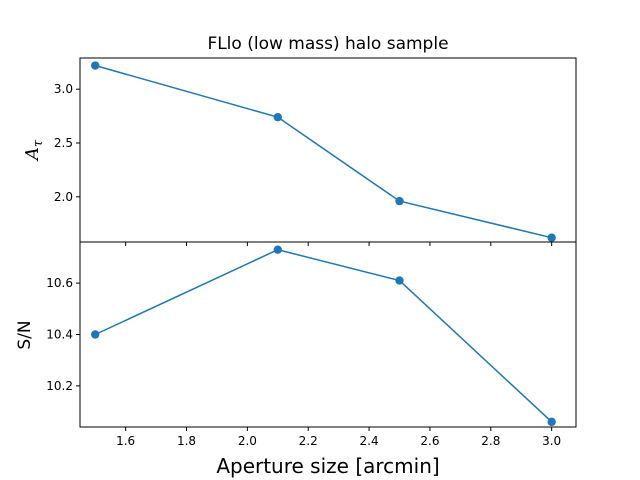 Image resolution: width=640 pixels, height=480 pixels. I want to click on bottom-y-tick-label: 10.6, so click(59, 283).